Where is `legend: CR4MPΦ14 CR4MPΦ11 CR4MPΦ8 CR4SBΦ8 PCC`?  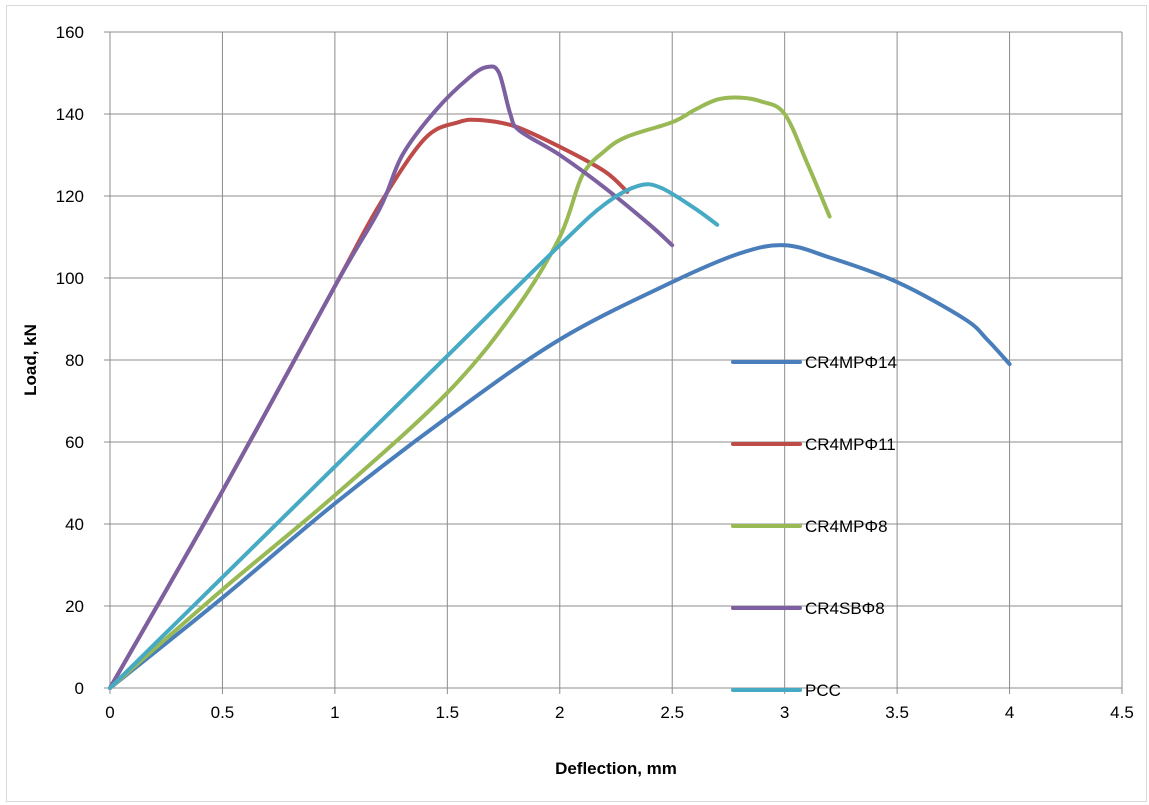
legend: CR4MPΦ14 CR4MPΦ11 CR4MPΦ8 CR4SBΦ8 PCC is located at coordinates (814, 526).